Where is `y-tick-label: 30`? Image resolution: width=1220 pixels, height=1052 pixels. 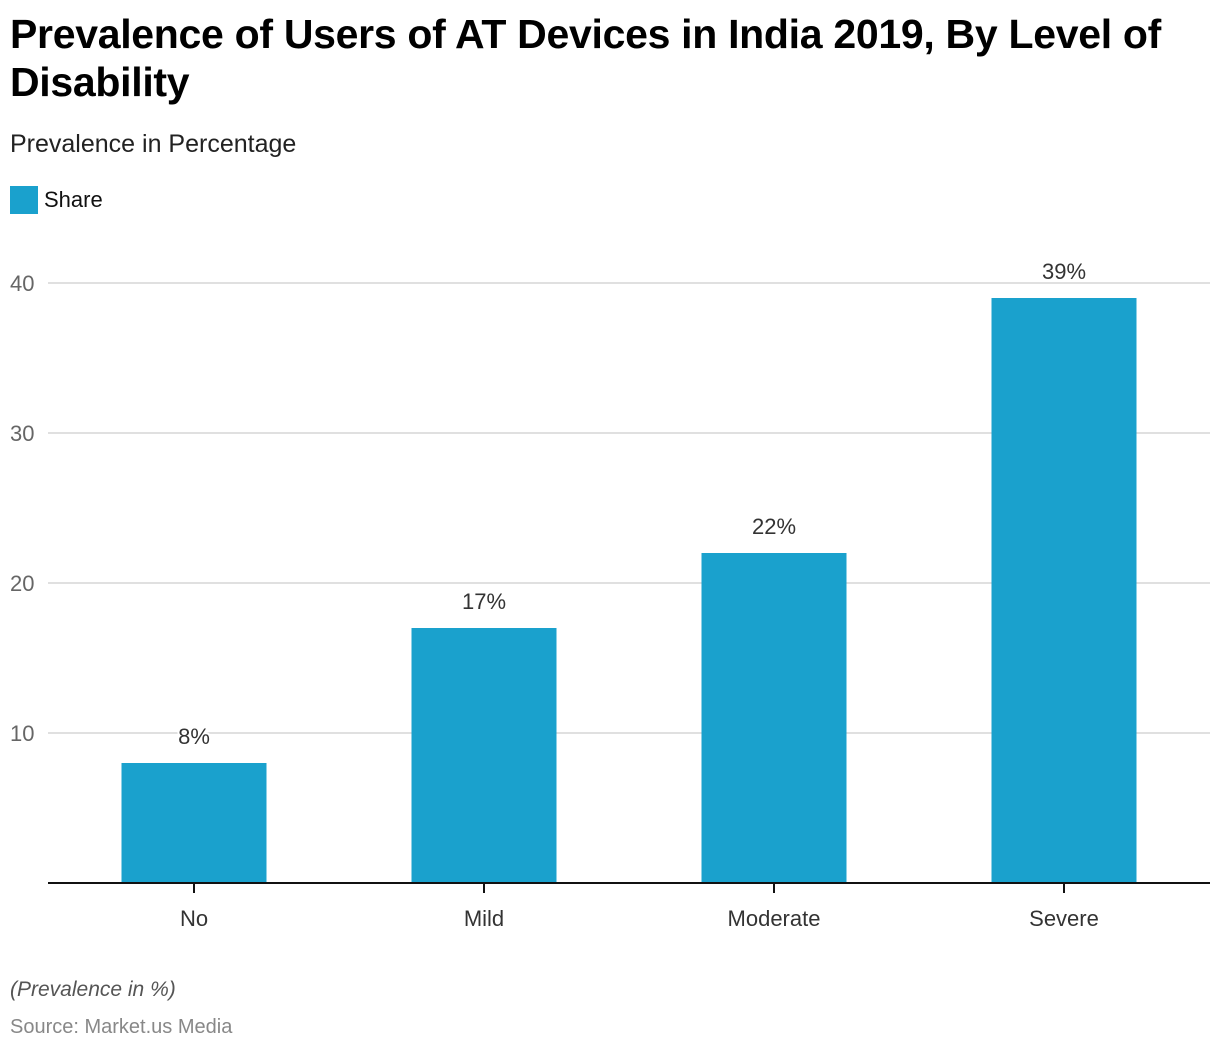 y-tick-label: 30 is located at coordinates (22, 433).